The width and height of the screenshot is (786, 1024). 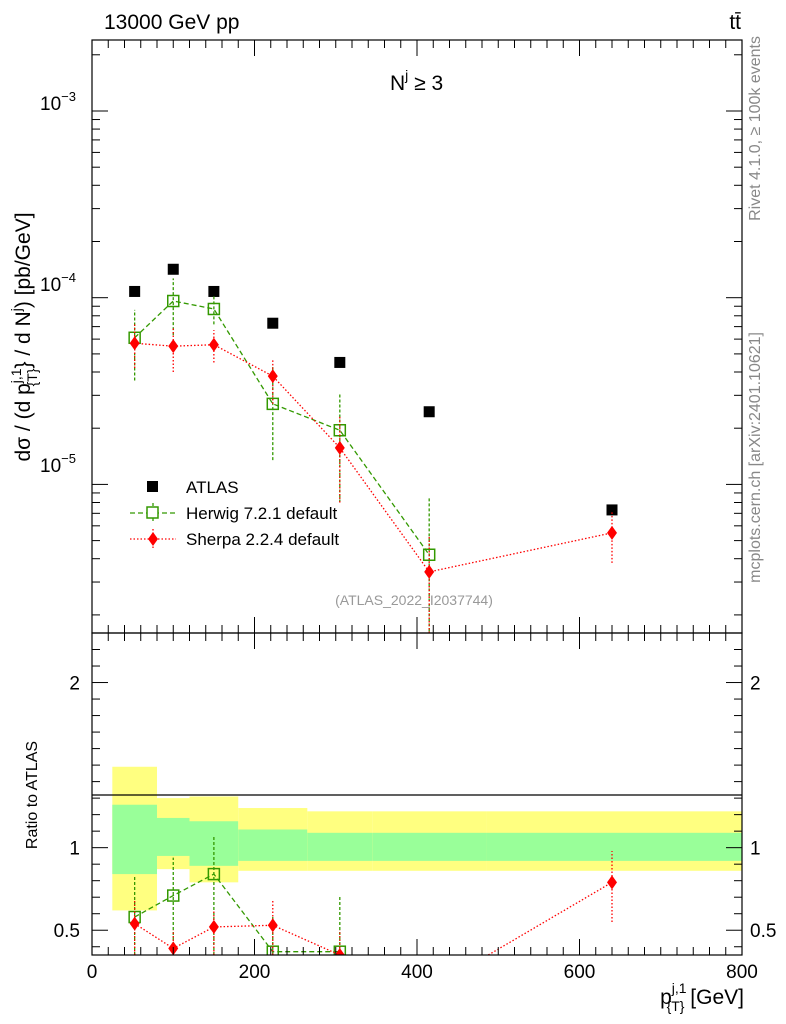 I want to click on main-ytick-label-1e-4: 10⁻⁴, so click(x=58, y=283).